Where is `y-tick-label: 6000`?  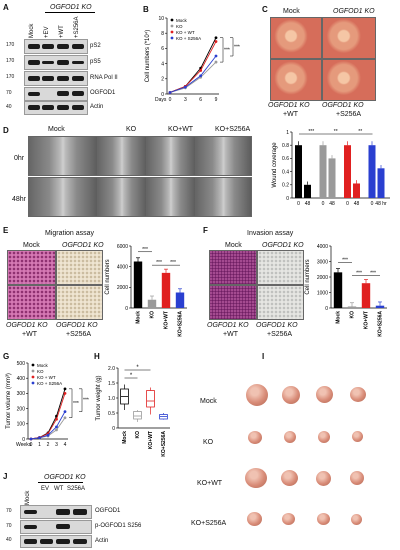
y-tick-label: 6000 is located at coordinates (122, 247).